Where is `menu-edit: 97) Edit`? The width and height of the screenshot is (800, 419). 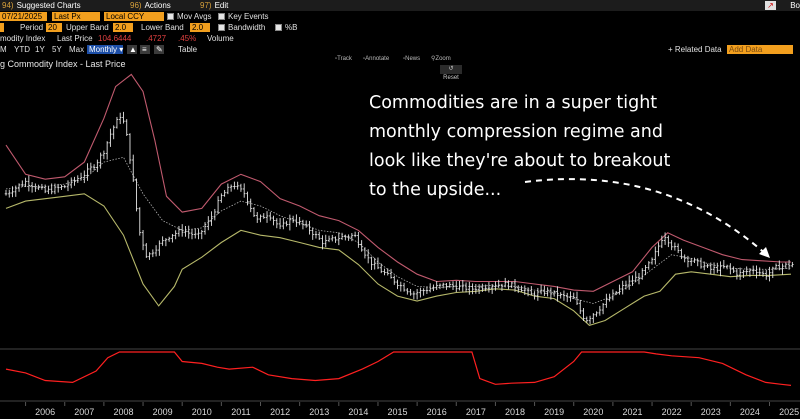 menu-edit: 97) Edit is located at coordinates (214, 5).